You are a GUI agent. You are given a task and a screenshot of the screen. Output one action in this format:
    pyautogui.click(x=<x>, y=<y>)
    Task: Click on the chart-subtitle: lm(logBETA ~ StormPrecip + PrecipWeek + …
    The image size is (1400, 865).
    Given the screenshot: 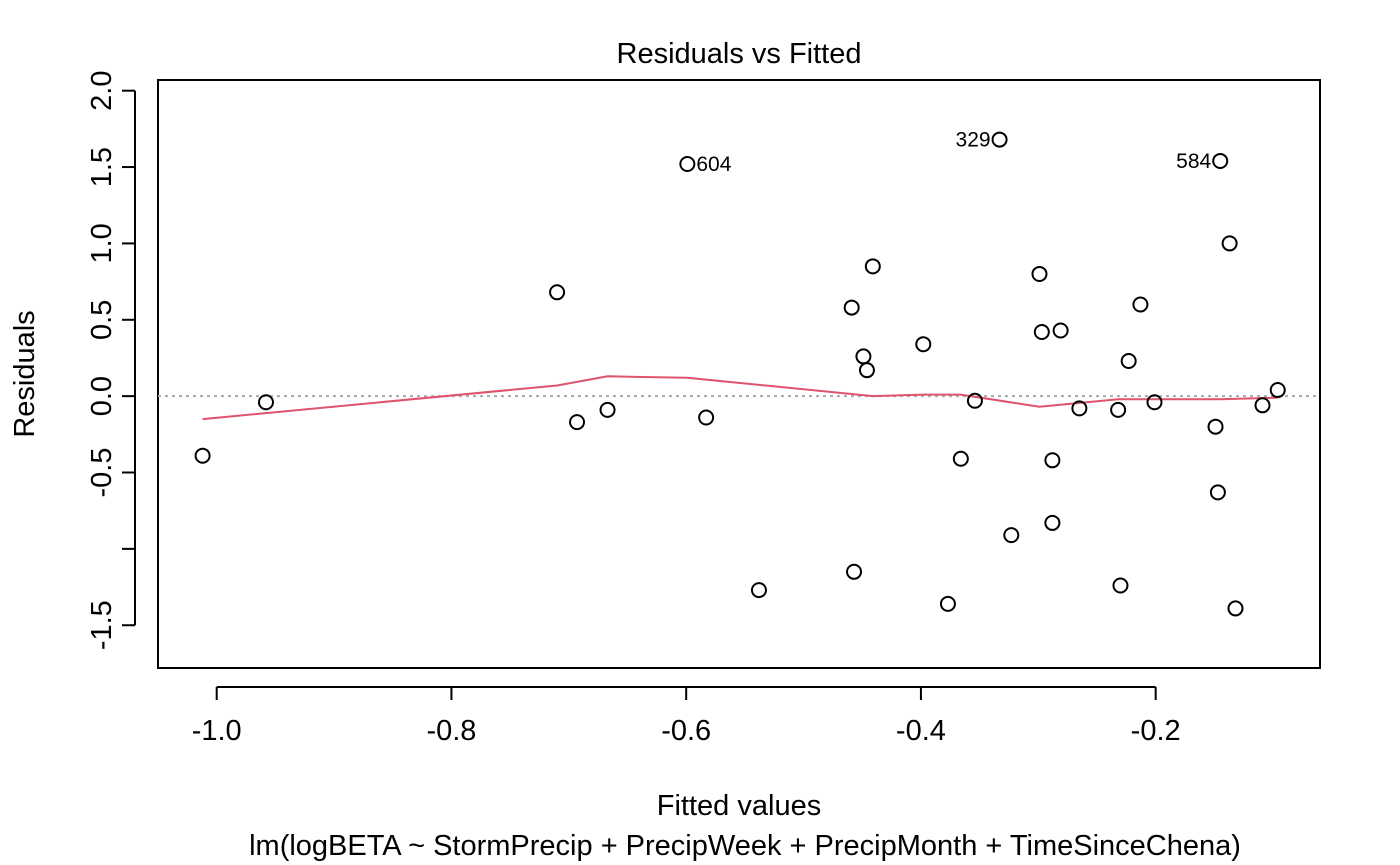 What is the action you would take?
    pyautogui.click(x=745, y=846)
    